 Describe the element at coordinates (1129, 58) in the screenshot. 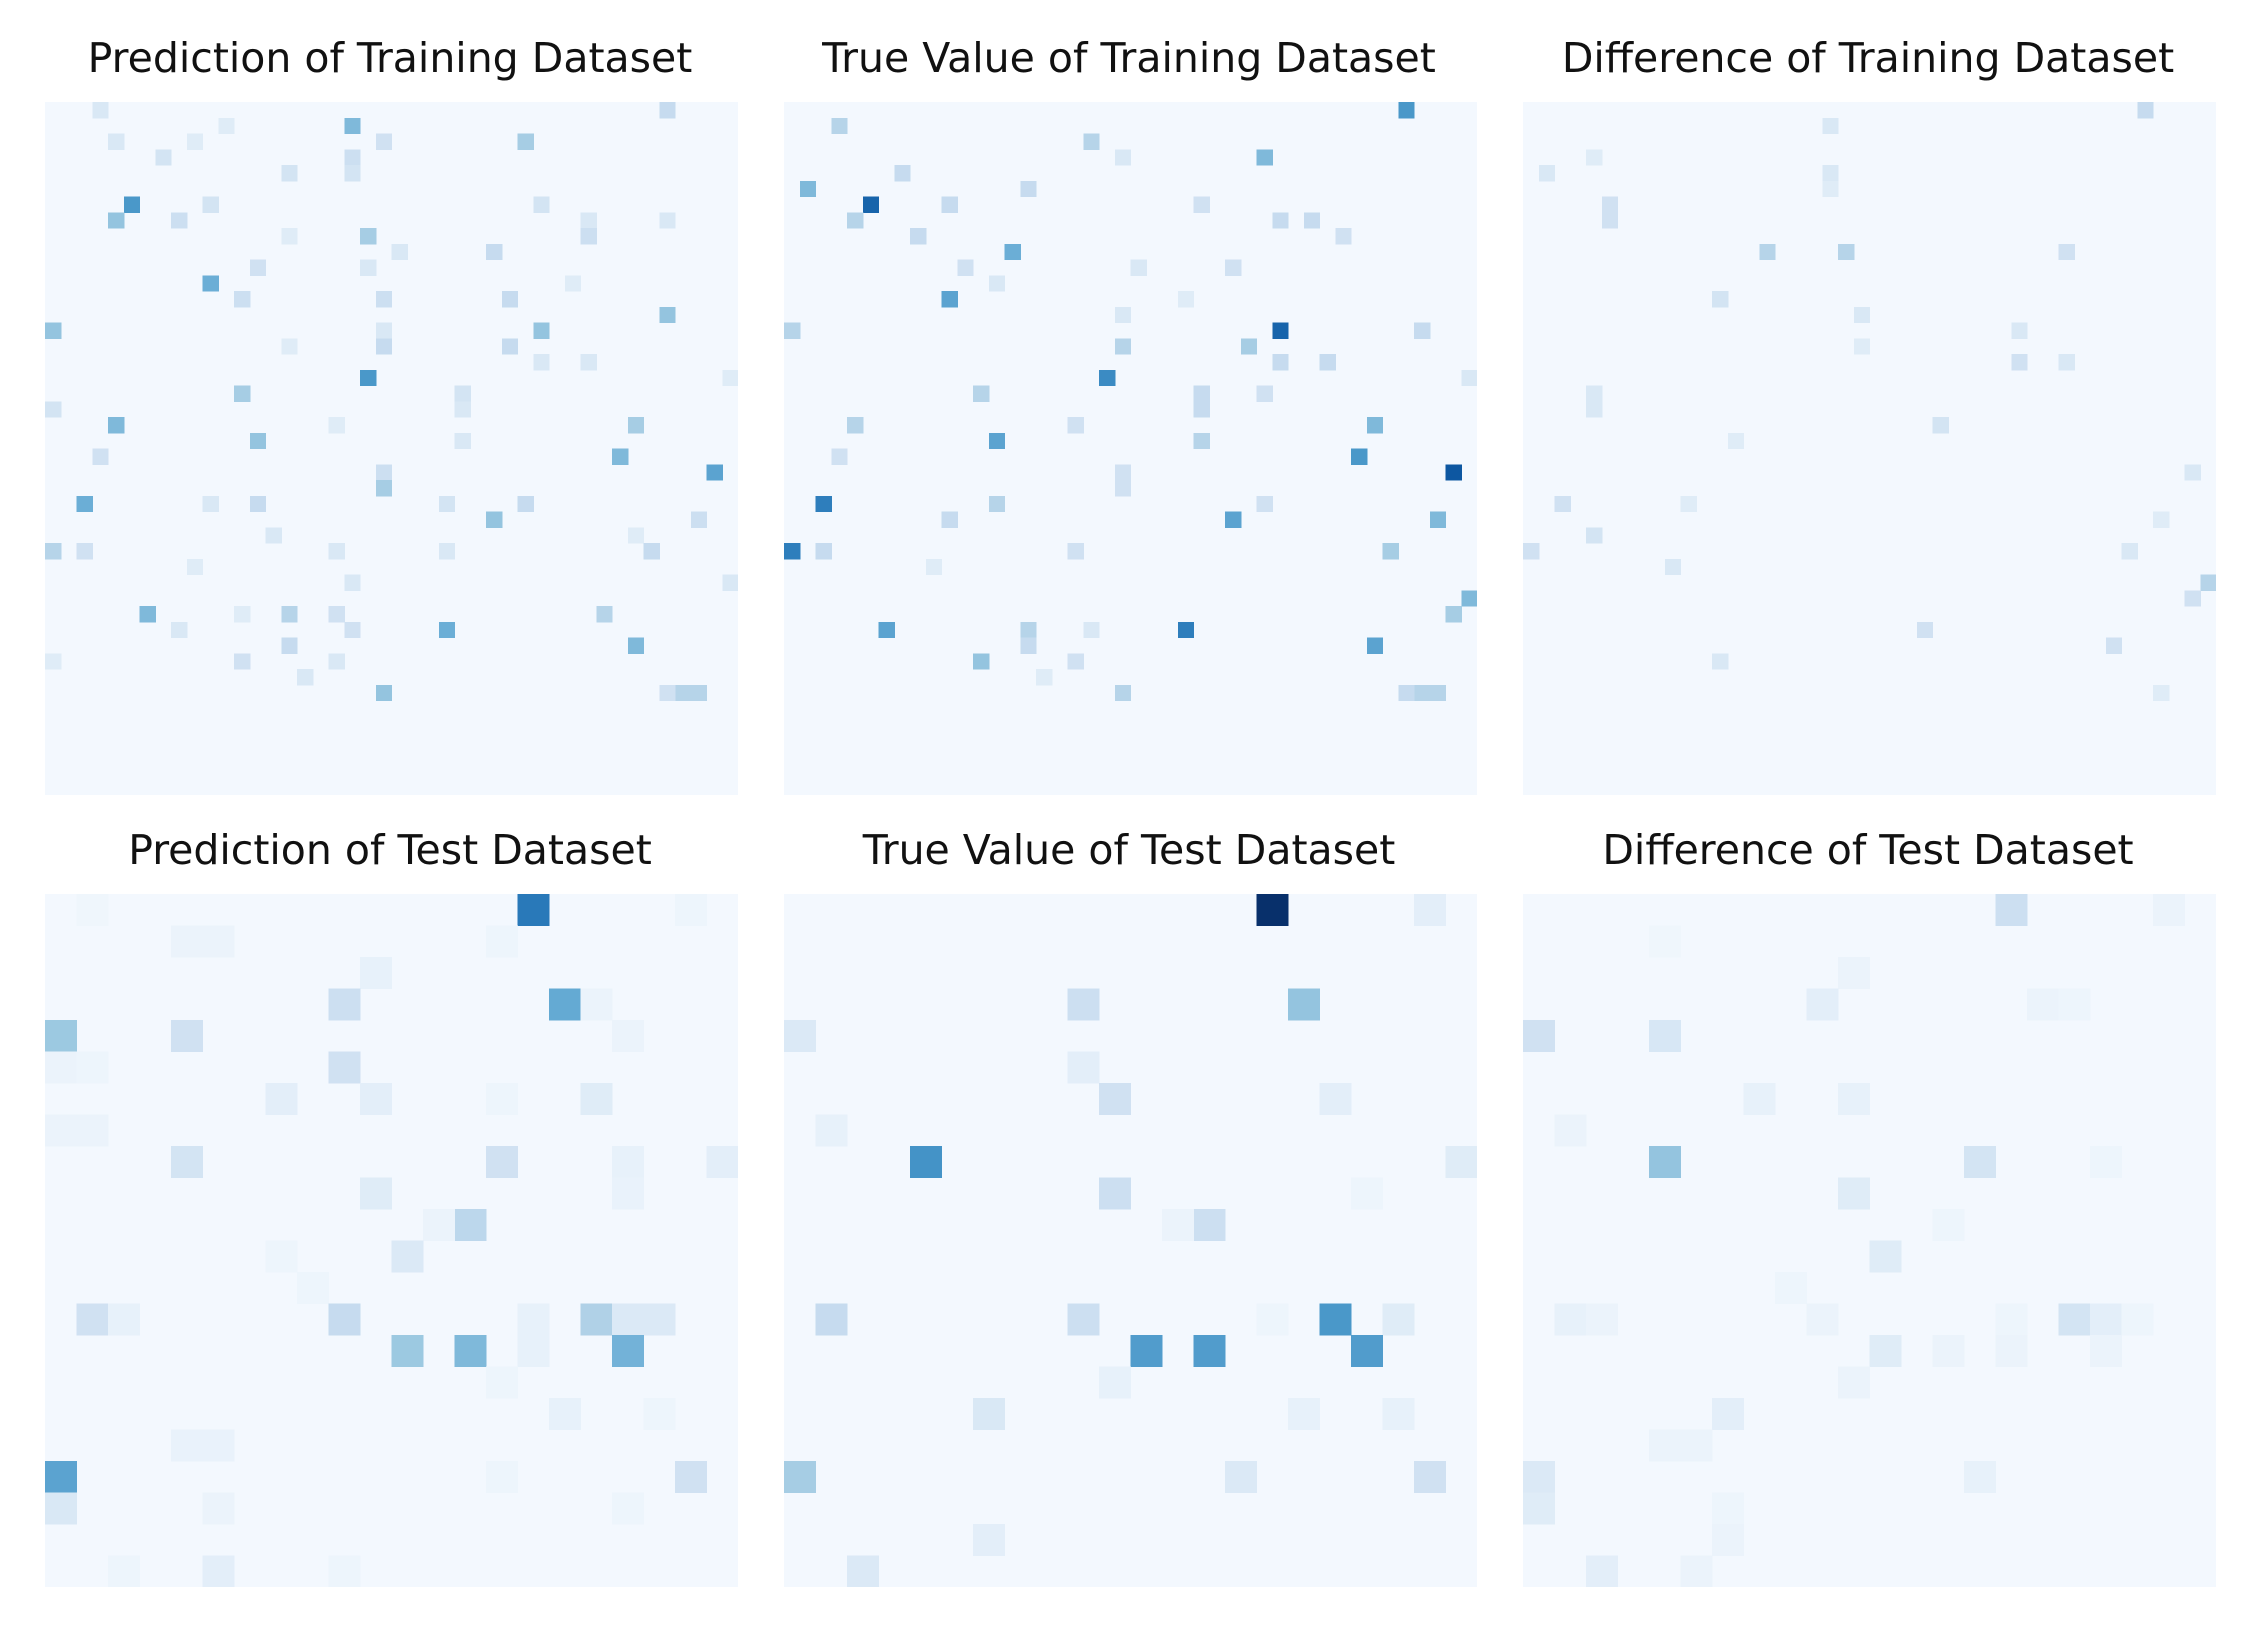

I see `panel-title: True Value of Training Dataset` at that location.